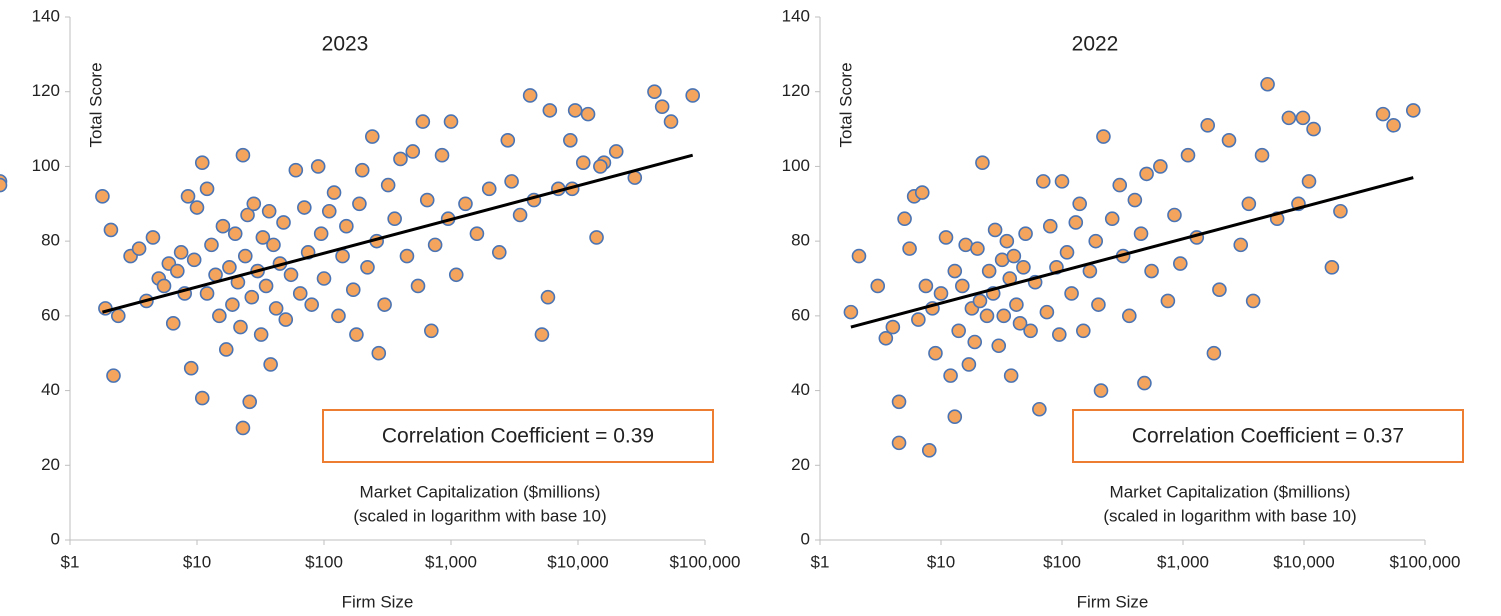 This screenshot has height=616, width=1501. Describe the element at coordinates (70, 561) in the screenshot. I see `x-tick-label: $1` at that location.